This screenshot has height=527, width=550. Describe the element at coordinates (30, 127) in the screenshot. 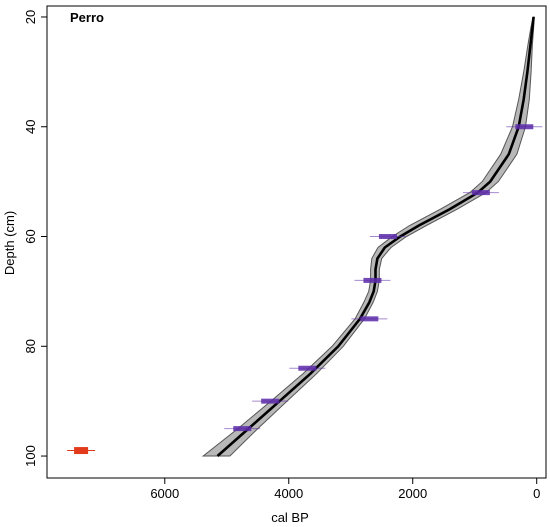

I see `y-tick-label-40: 40` at that location.